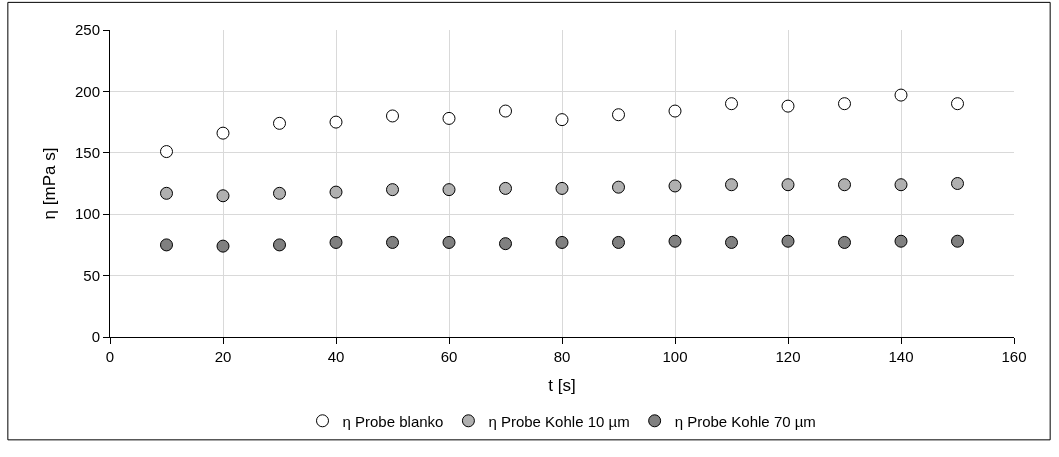 Image resolution: width=1059 pixels, height=457 pixels. Describe the element at coordinates (562, 356) in the screenshot. I see `x-tick-label: 80` at that location.